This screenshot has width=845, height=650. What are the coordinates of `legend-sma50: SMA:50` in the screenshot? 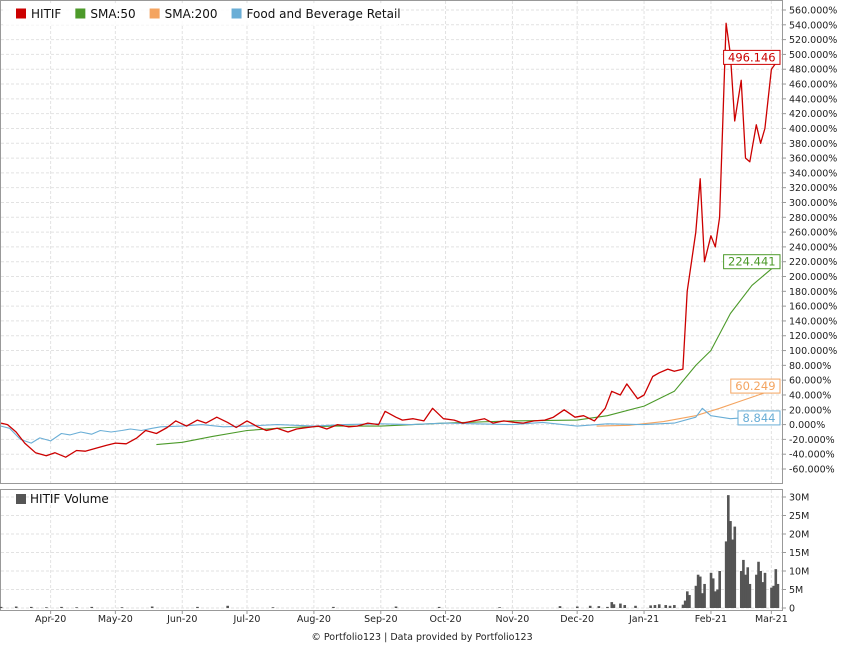 It's located at (105, 14).